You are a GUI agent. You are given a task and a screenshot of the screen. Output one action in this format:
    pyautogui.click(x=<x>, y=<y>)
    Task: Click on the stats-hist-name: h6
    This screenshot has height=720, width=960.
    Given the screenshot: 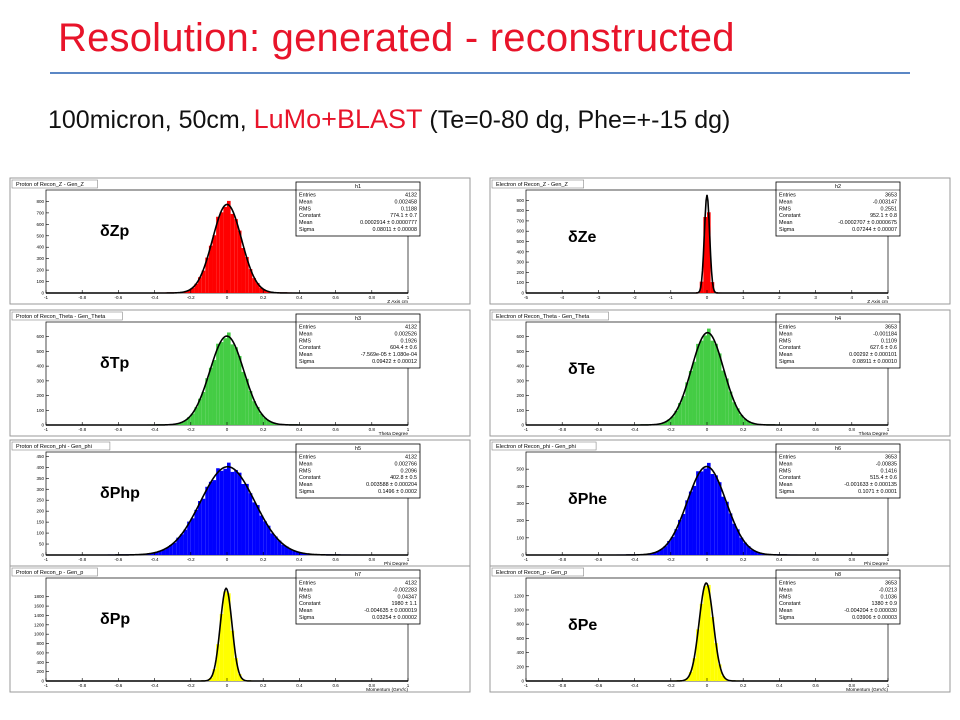 What is the action you would take?
    pyautogui.click(x=838, y=449)
    